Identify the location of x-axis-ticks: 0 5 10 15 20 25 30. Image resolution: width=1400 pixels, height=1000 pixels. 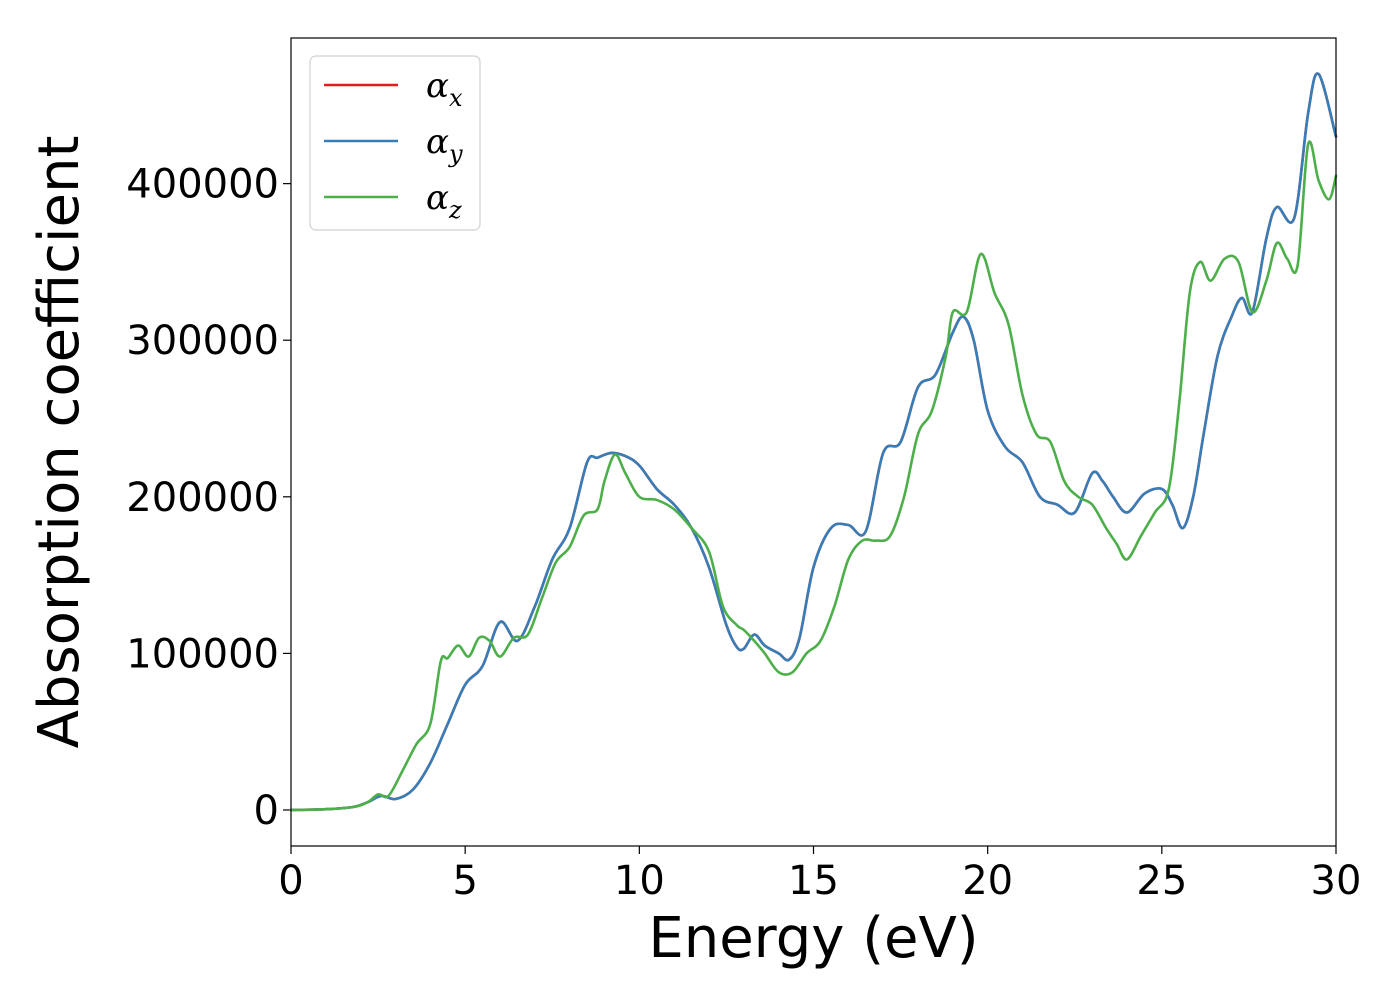
(819, 875).